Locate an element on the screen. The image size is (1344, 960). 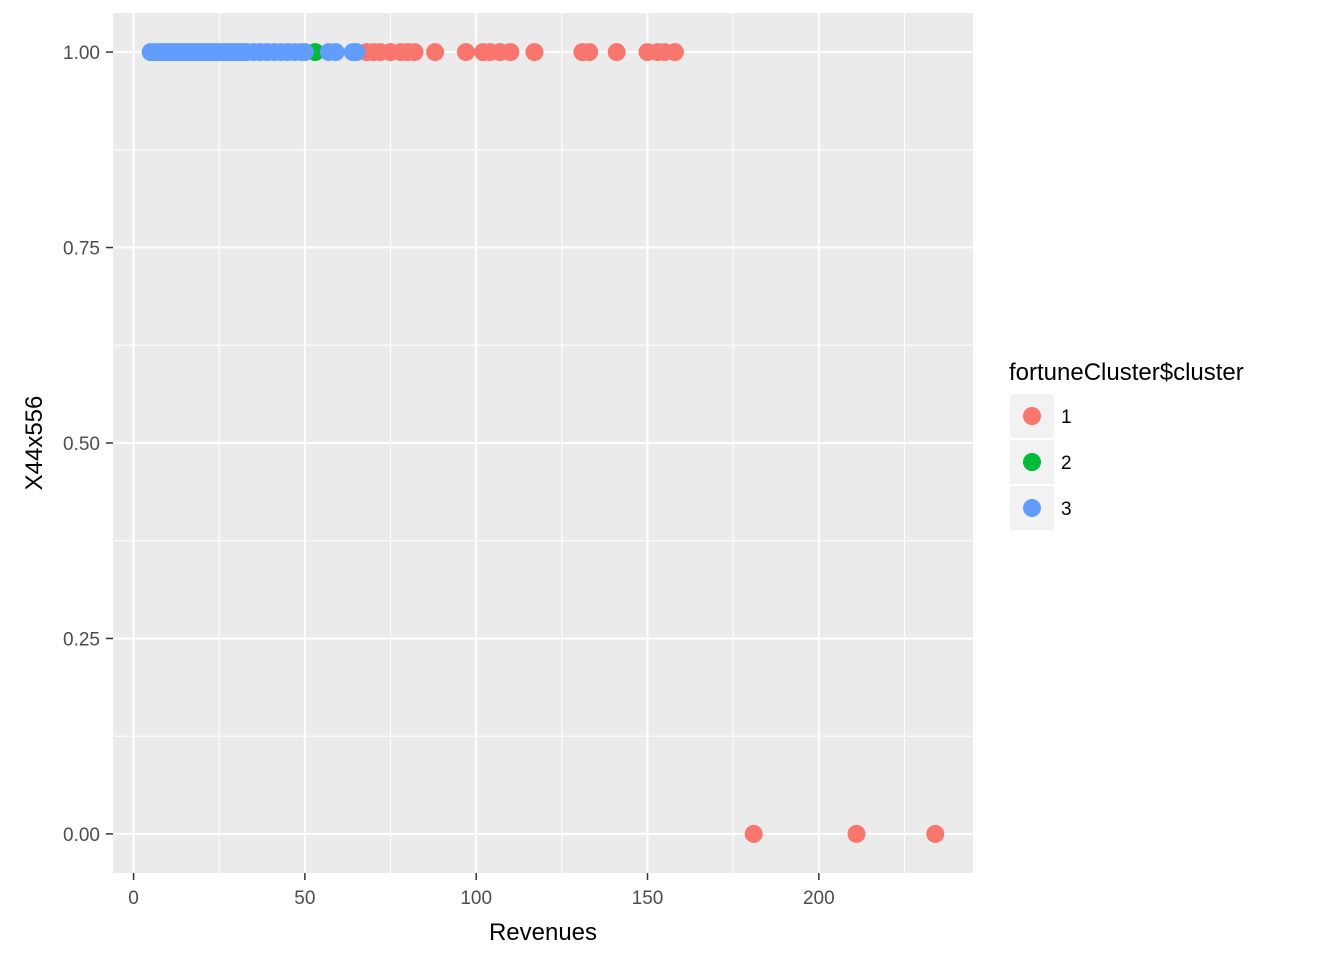
x-tick-label: 50 is located at coordinates (304, 898).